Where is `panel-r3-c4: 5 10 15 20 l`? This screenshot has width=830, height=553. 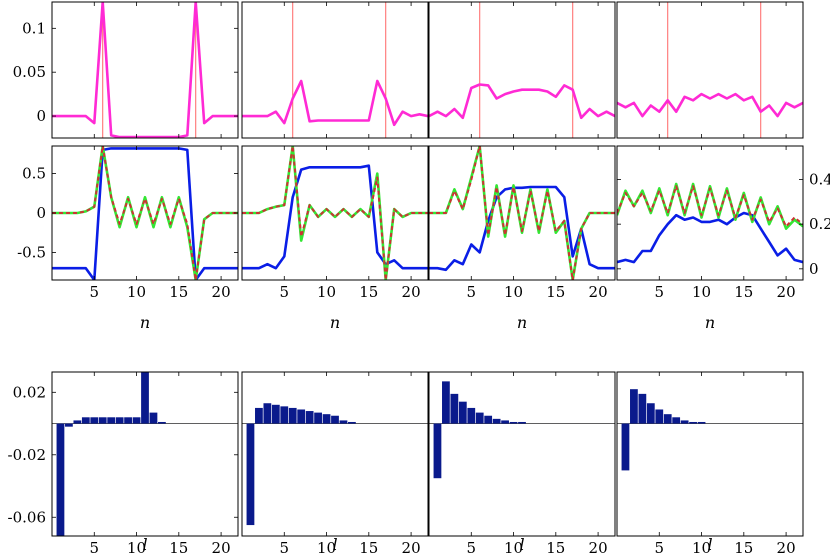
panel-r3-c4: 5 10 15 20 l is located at coordinates (710, 462).